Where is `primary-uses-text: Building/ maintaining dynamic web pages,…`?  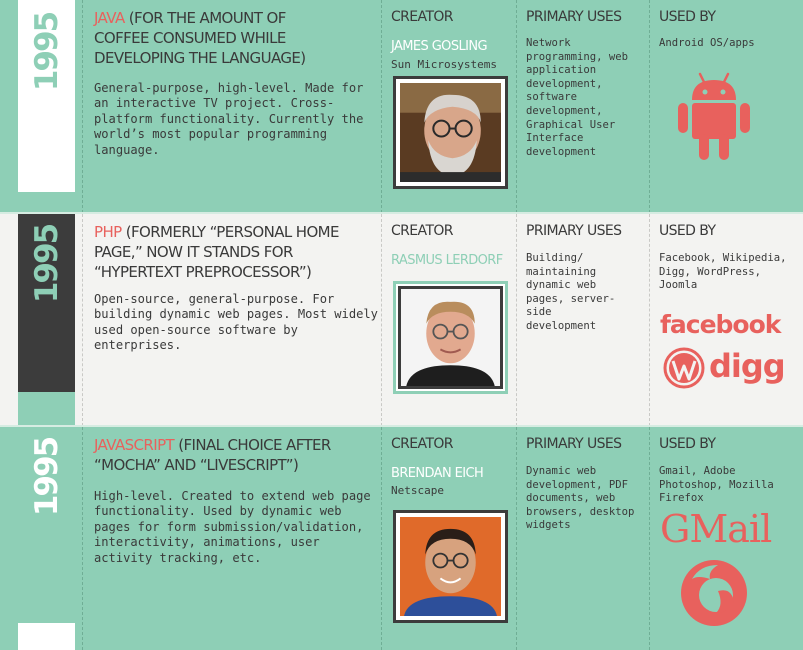 primary-uses-text: Building/ maintaining dynamic web pages,… is located at coordinates (571, 292).